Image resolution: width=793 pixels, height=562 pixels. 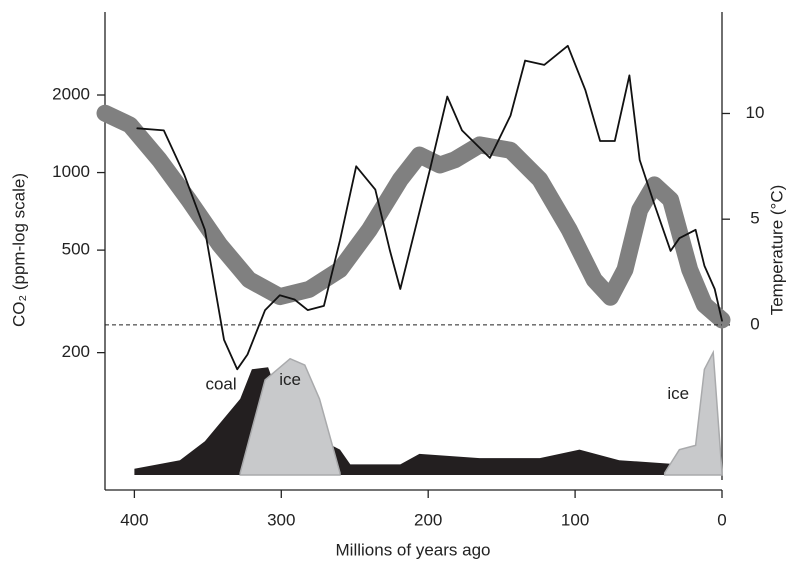 What do you see at coordinates (754, 218) in the screenshot?
I see `y2-tick-label: 5` at bounding box center [754, 218].